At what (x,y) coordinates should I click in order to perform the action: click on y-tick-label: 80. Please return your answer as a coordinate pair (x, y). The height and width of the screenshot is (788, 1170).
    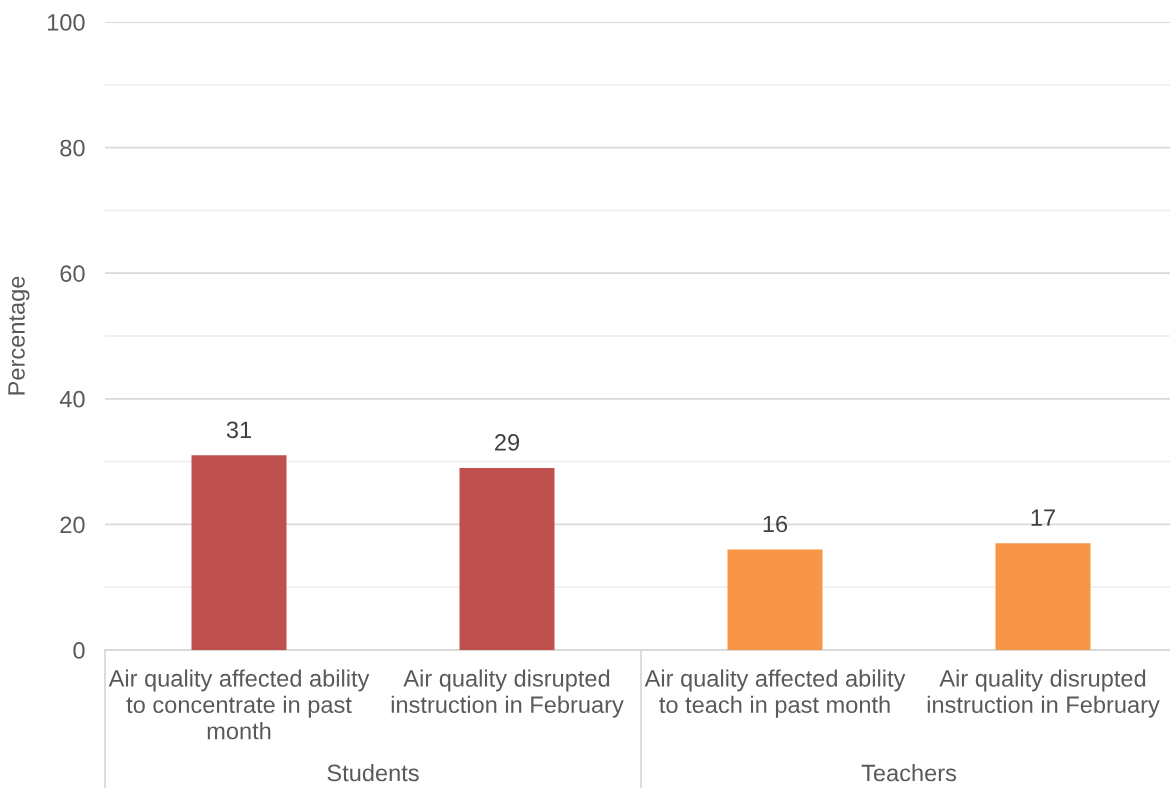
    Looking at the image, I should click on (72, 148).